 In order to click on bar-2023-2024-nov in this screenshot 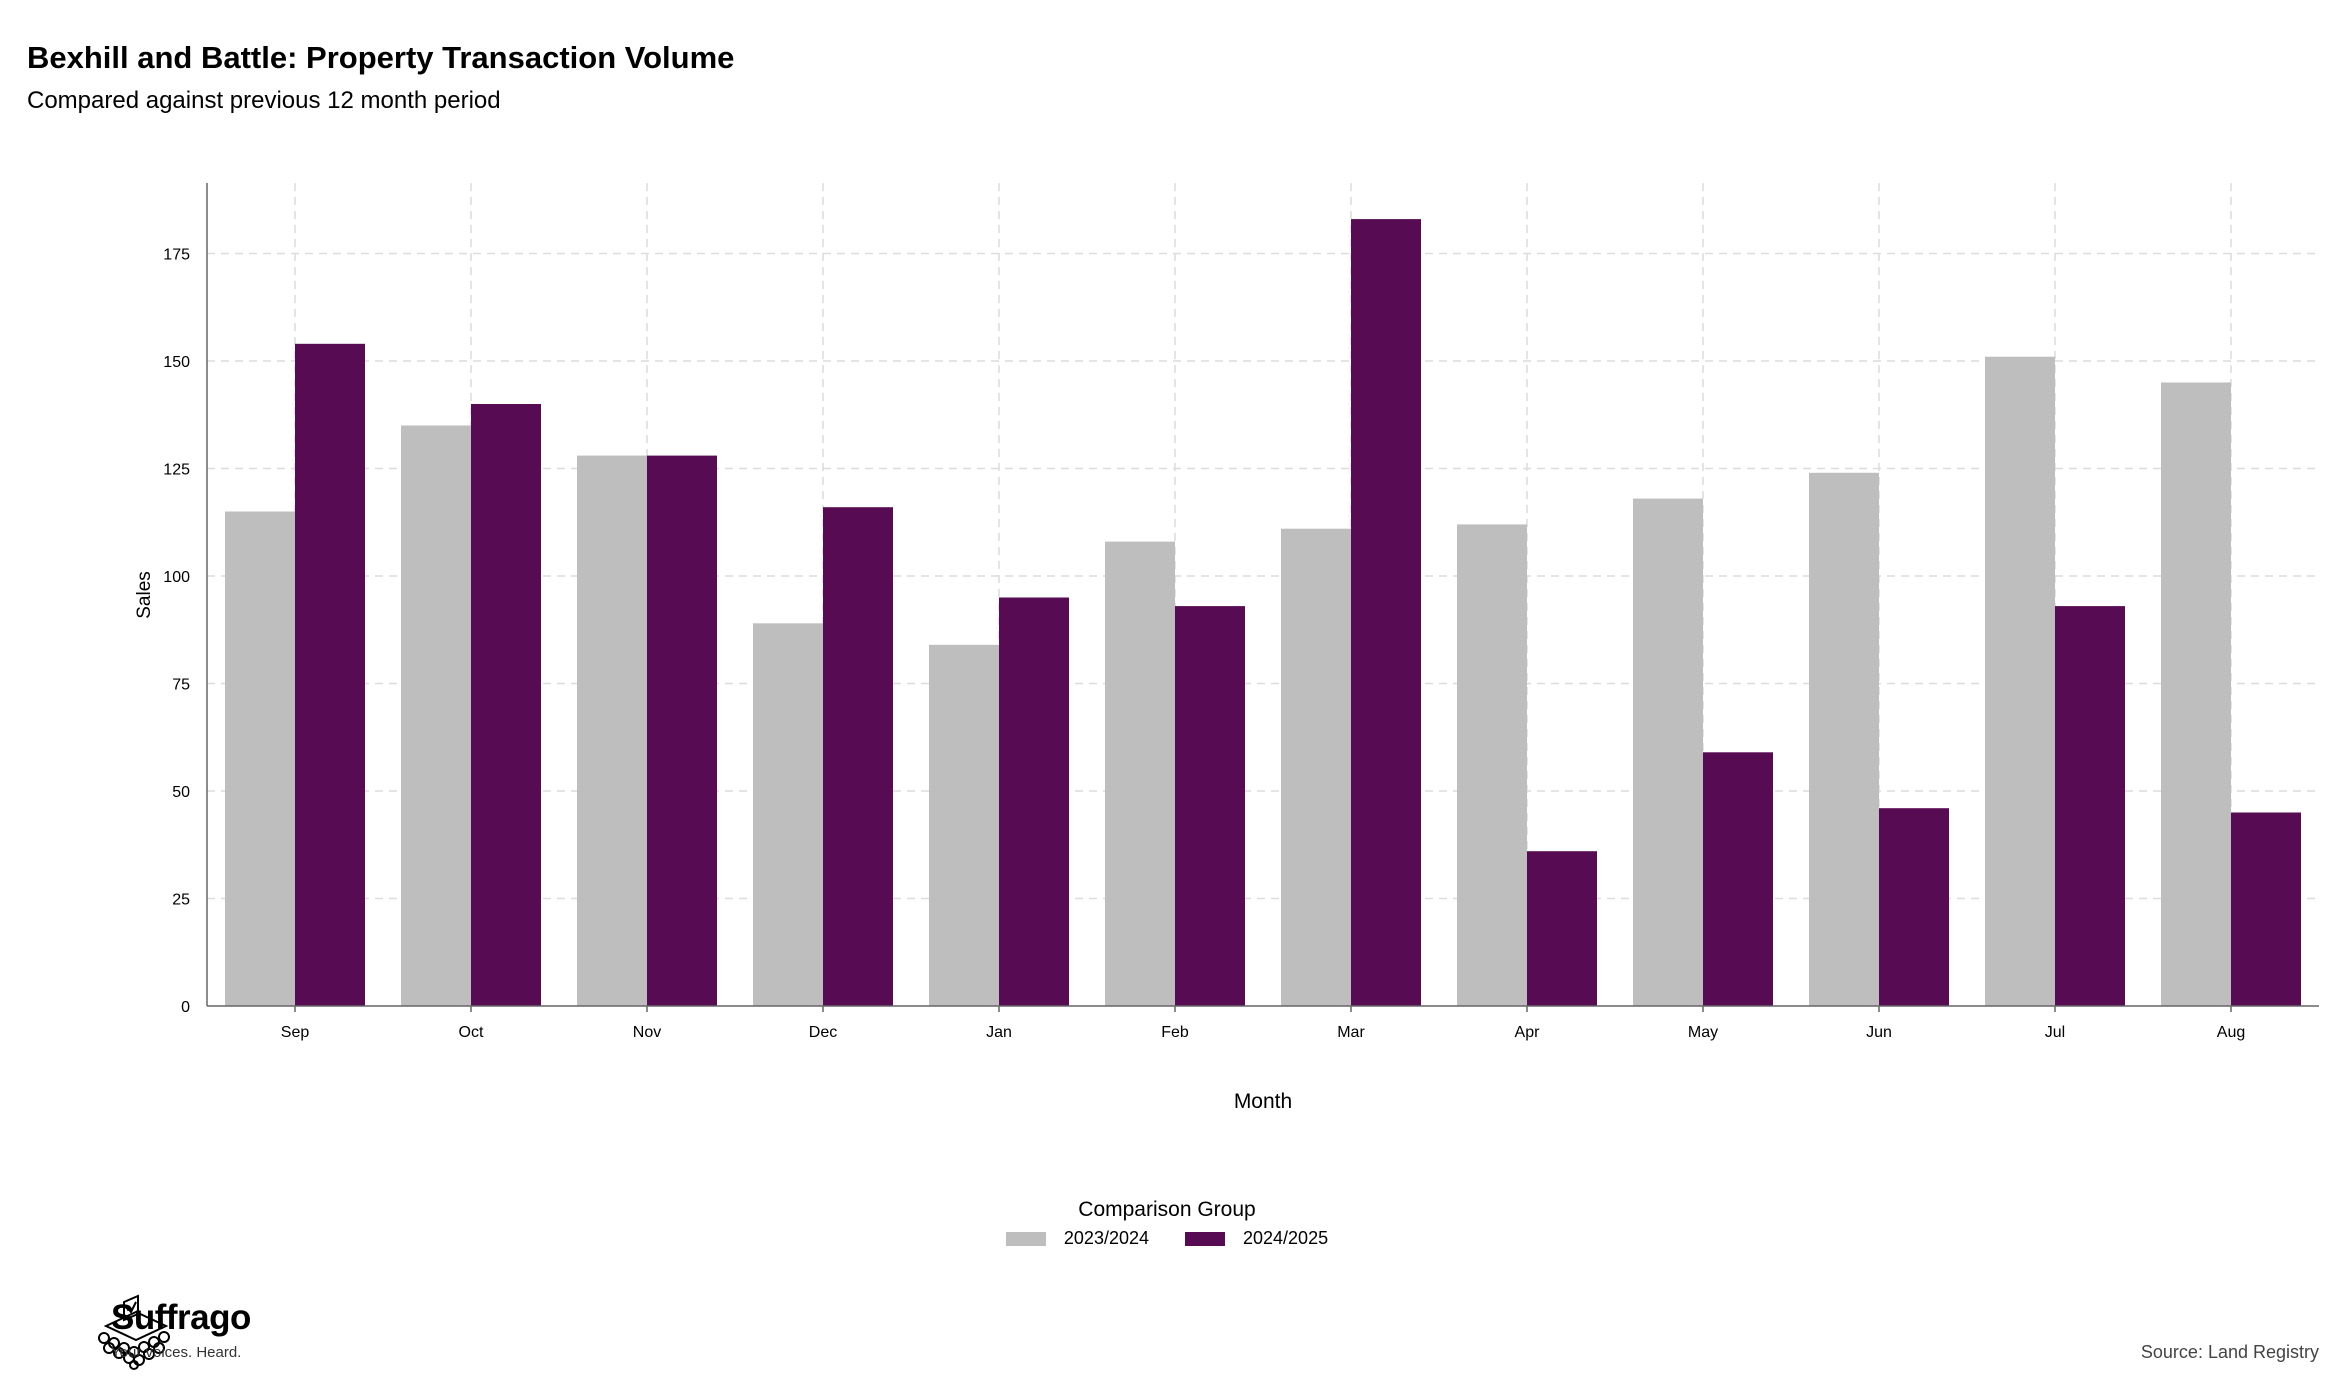, I will do `click(612, 731)`.